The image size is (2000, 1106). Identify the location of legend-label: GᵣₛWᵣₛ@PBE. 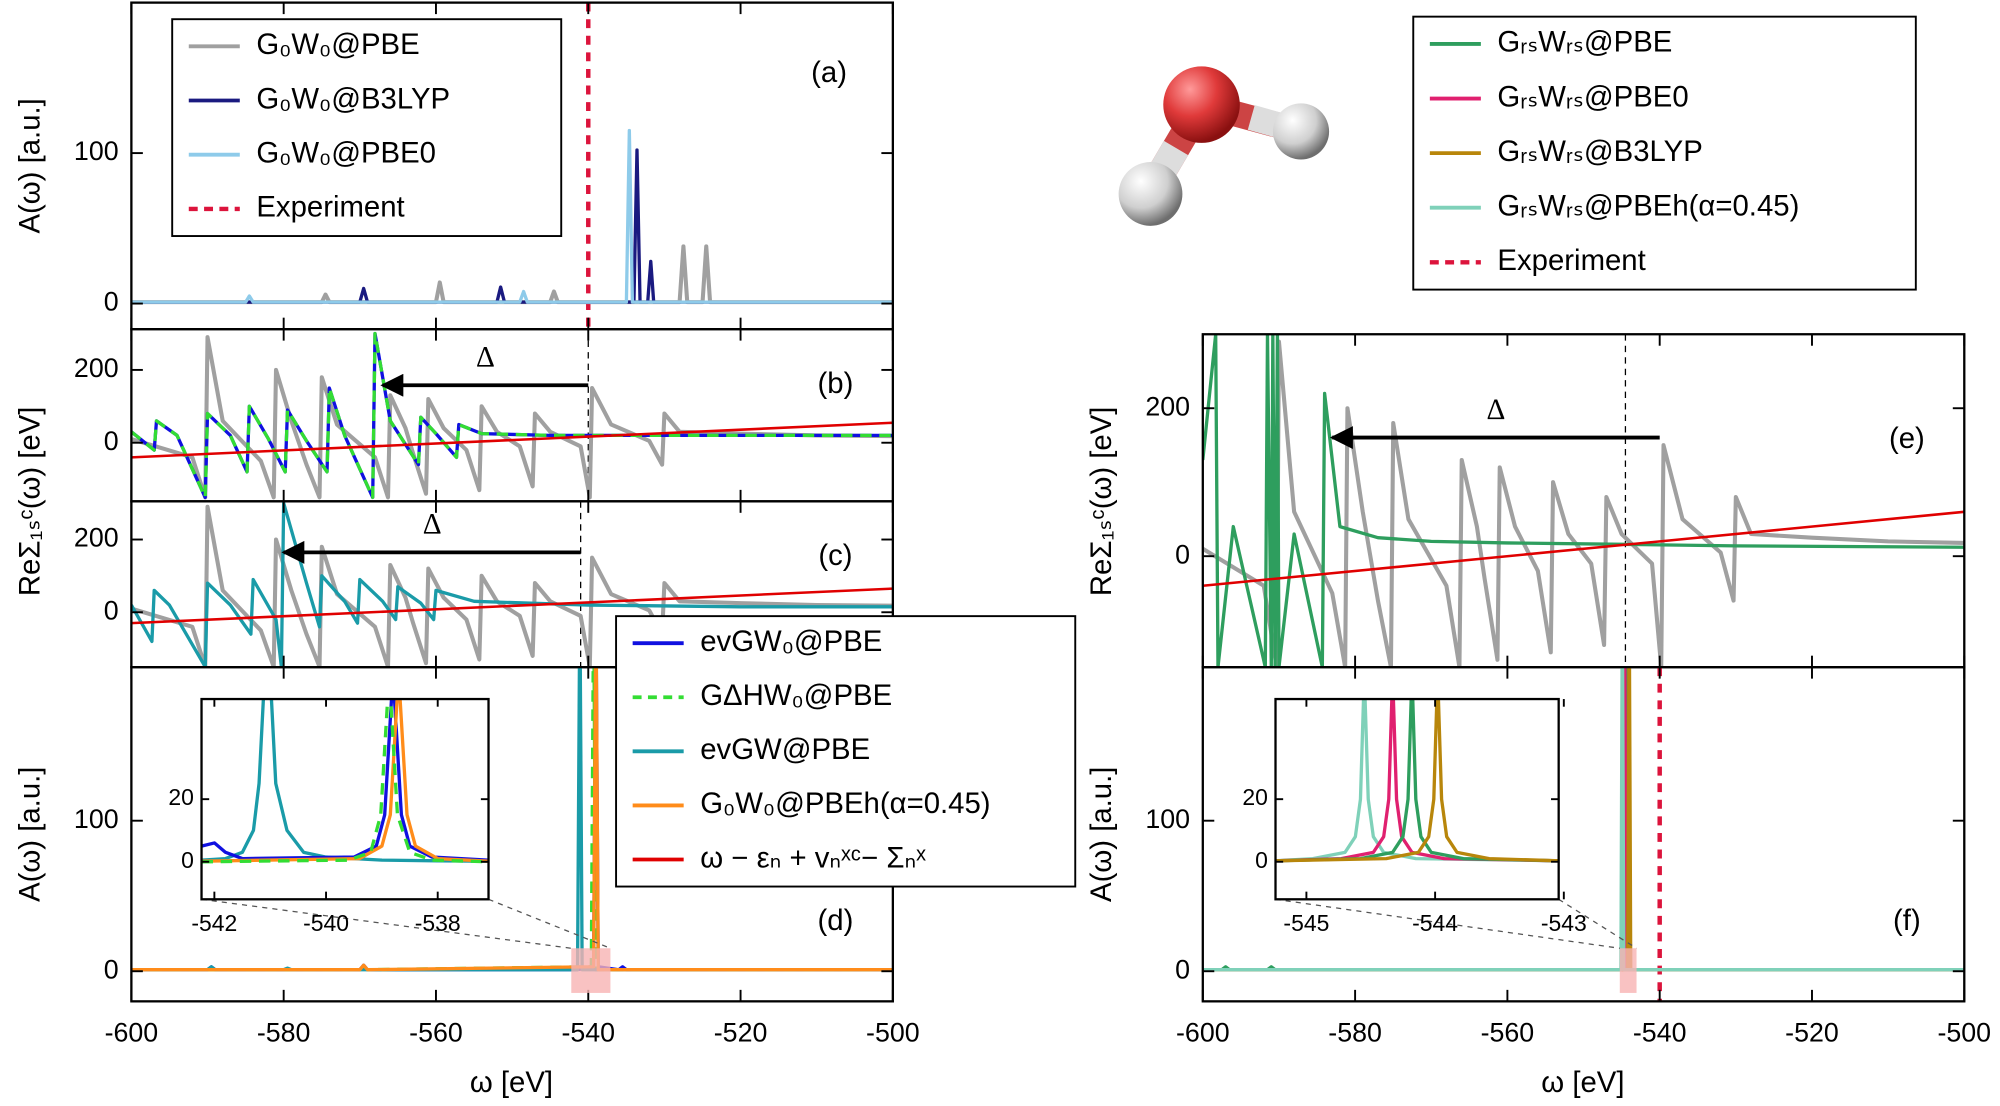
(1584, 42).